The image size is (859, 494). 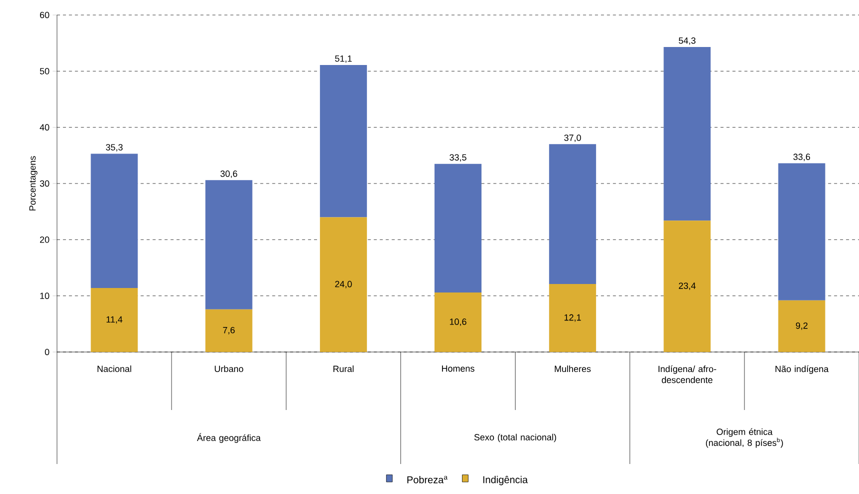 I want to click on data-label: 24,0, so click(x=343, y=284).